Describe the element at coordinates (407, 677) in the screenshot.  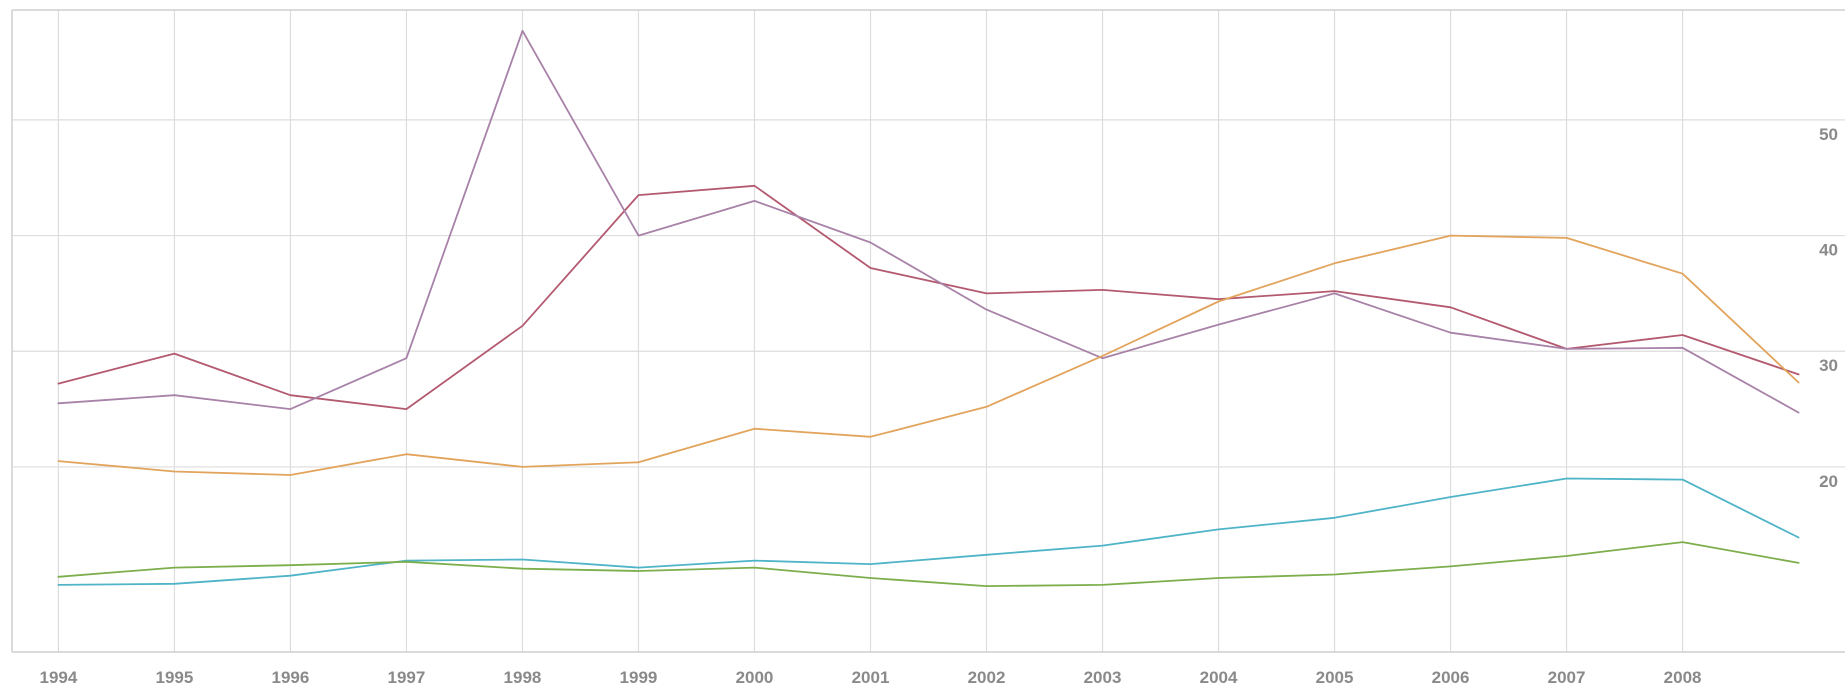
I see `x-tick-label-1997: 1997` at that location.